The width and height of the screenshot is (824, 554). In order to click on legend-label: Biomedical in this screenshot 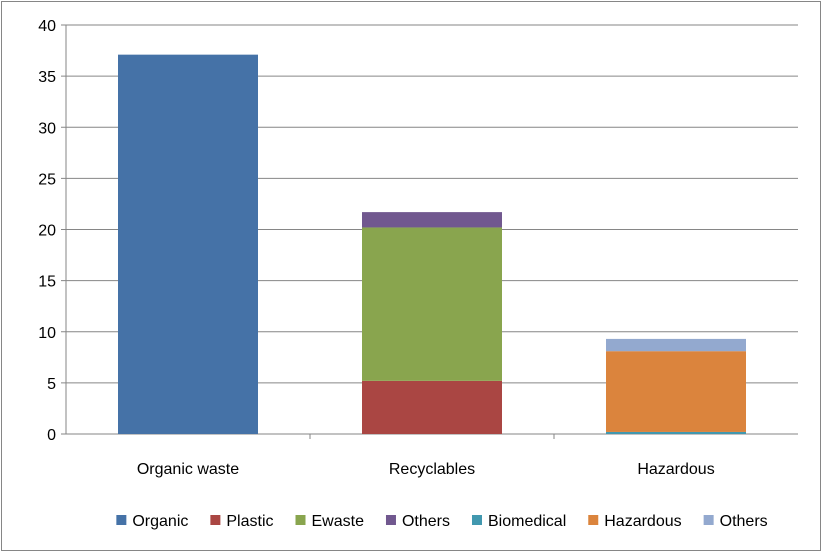, I will do `click(527, 521)`.